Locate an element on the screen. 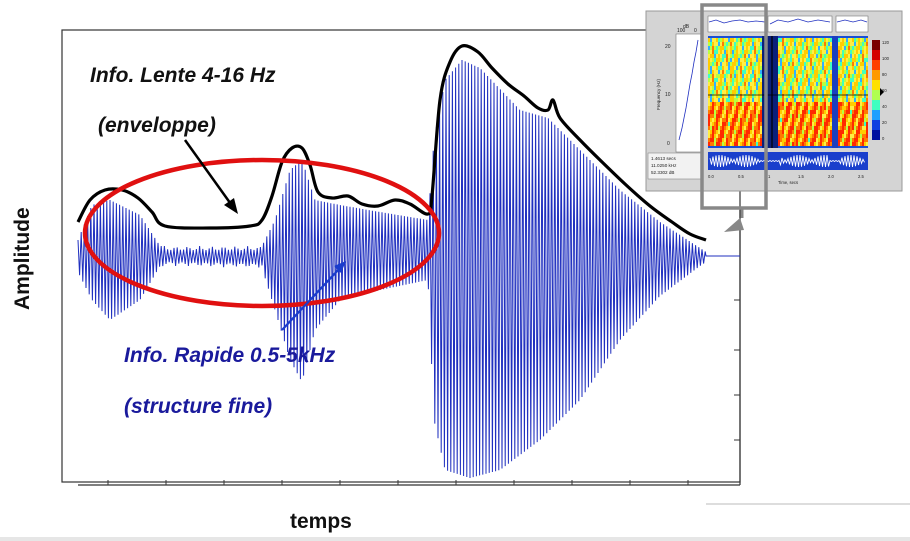  inset-time-tick: 2.5 is located at coordinates (861, 176).